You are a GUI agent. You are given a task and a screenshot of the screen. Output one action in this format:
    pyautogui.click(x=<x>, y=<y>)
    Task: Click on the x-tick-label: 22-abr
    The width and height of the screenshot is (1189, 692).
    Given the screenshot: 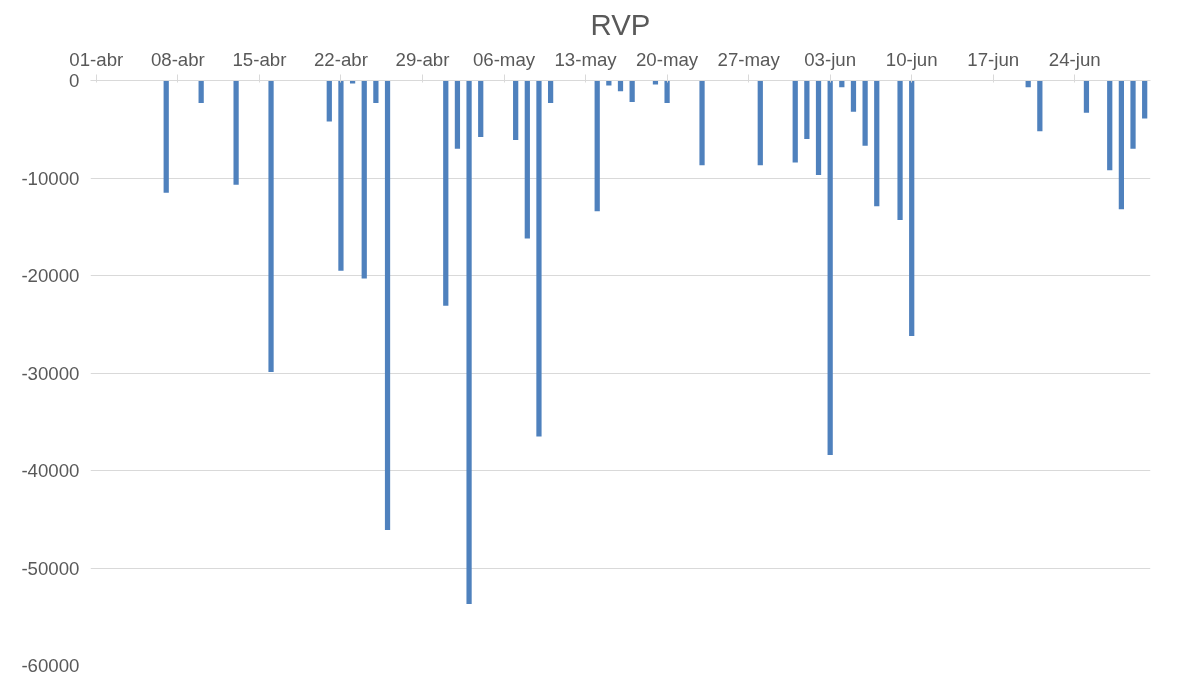 What is the action you would take?
    pyautogui.click(x=340, y=59)
    